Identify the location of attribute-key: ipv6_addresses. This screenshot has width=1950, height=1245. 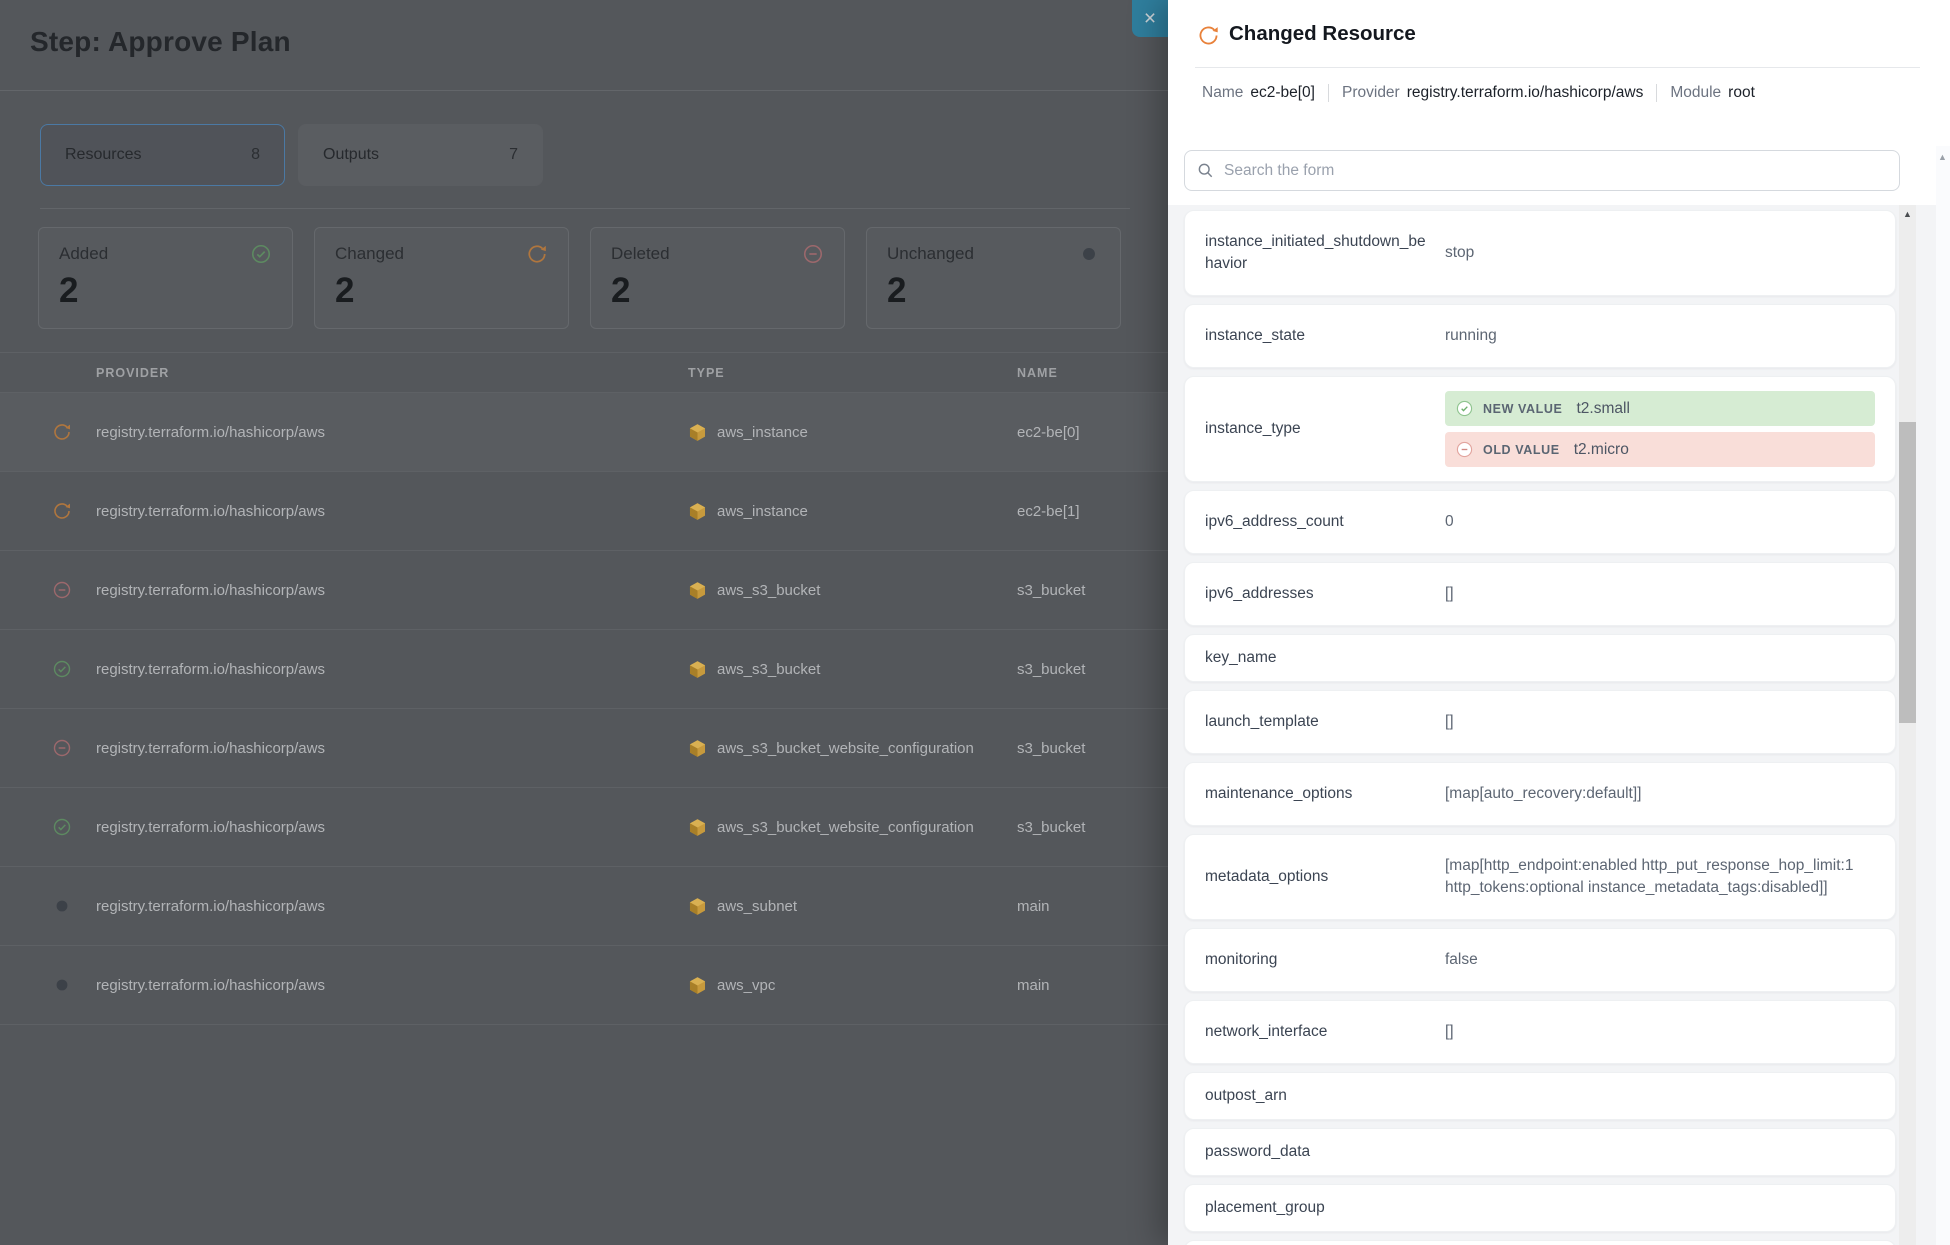
(1259, 593).